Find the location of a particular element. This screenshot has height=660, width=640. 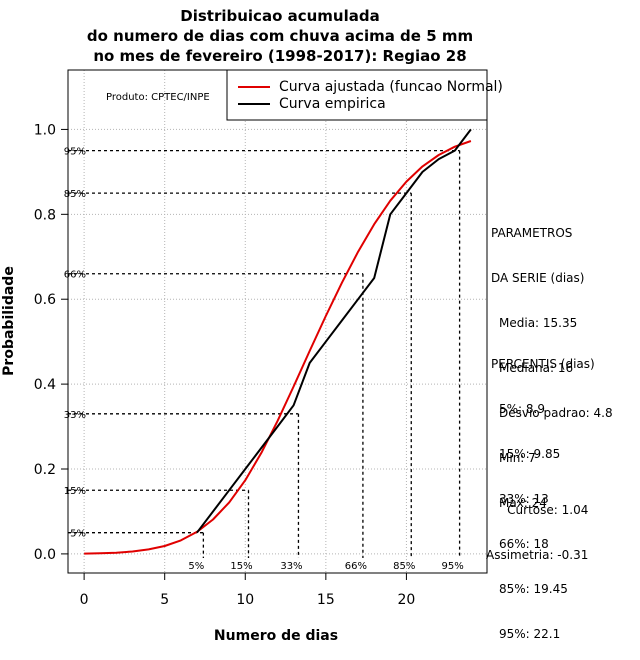

chart-title-line-1: Distribuicao acumulada is located at coordinates (280, 16).